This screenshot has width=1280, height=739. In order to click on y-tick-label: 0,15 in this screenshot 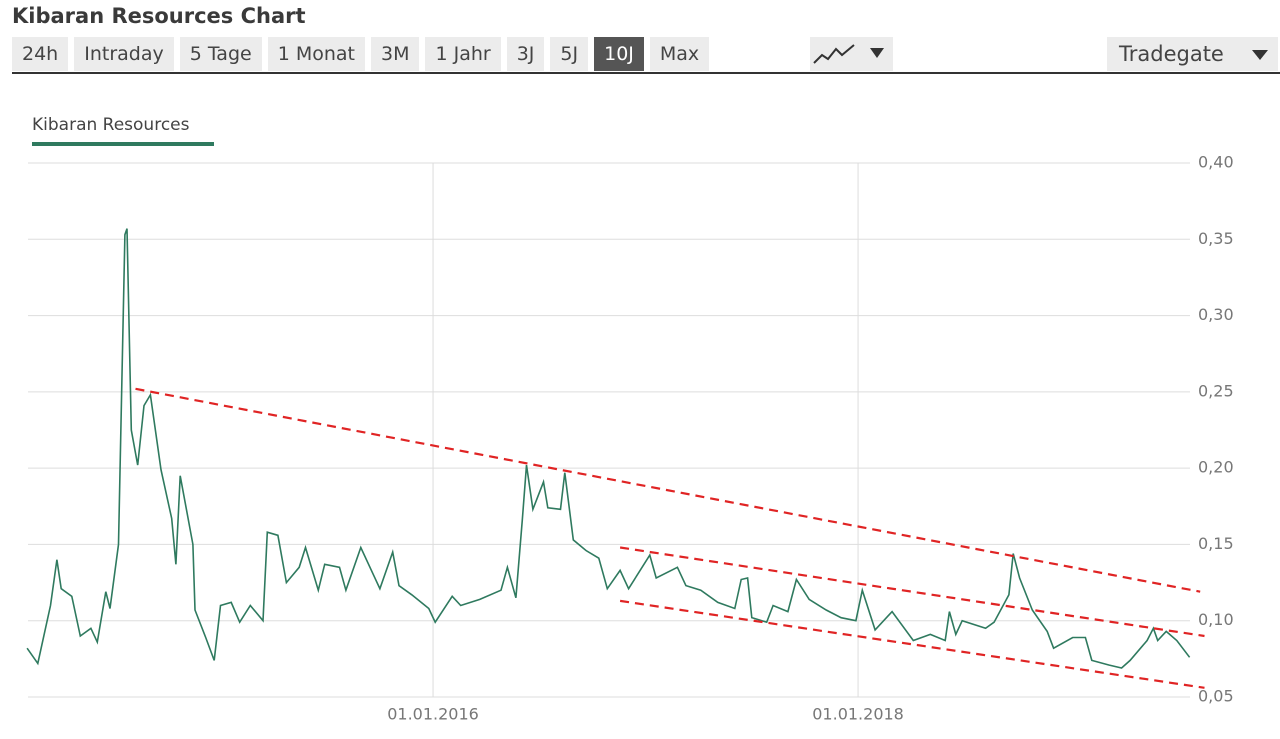, I will do `click(1216, 543)`.